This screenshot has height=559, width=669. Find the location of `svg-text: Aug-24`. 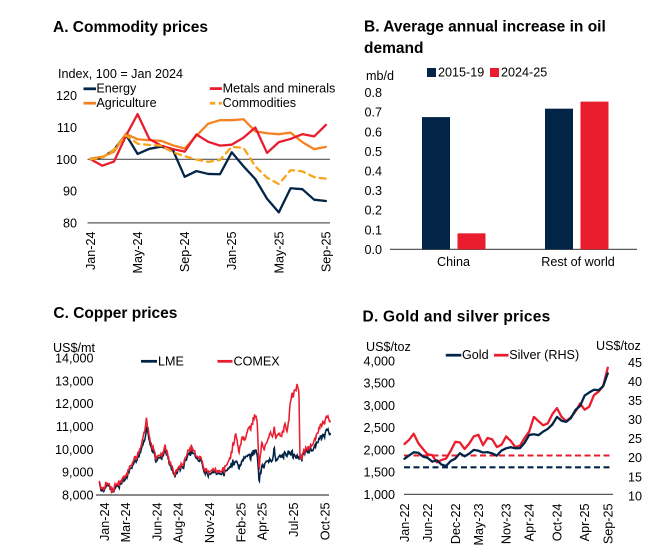

svg-text: Aug-24 is located at coordinates (178, 523).